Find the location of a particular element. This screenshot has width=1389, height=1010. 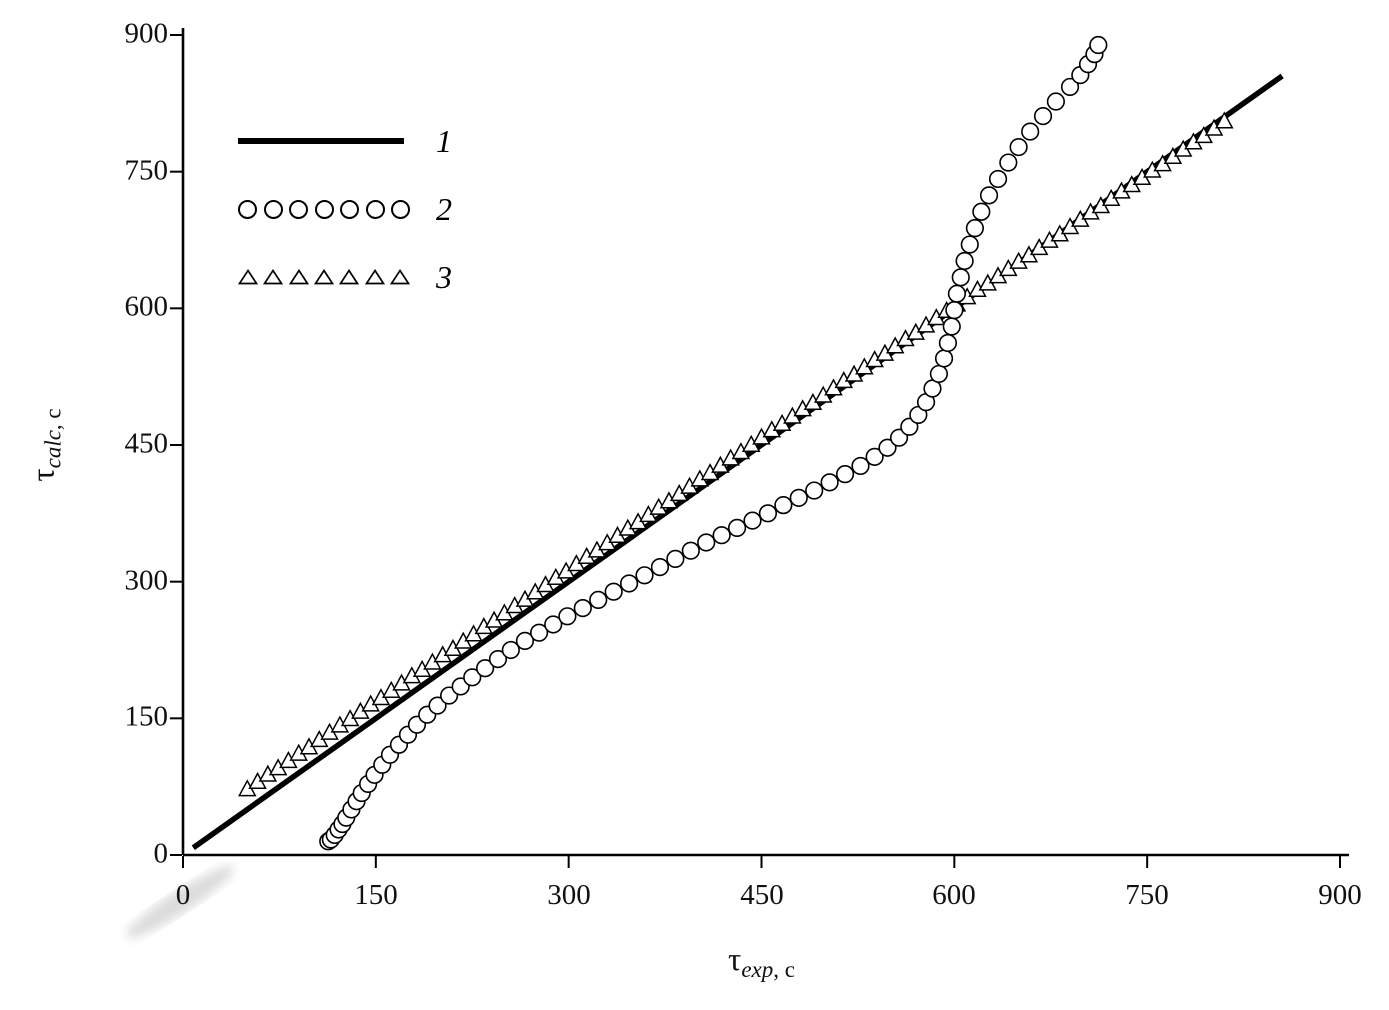

x-tick-label: 300 is located at coordinates (569, 895).